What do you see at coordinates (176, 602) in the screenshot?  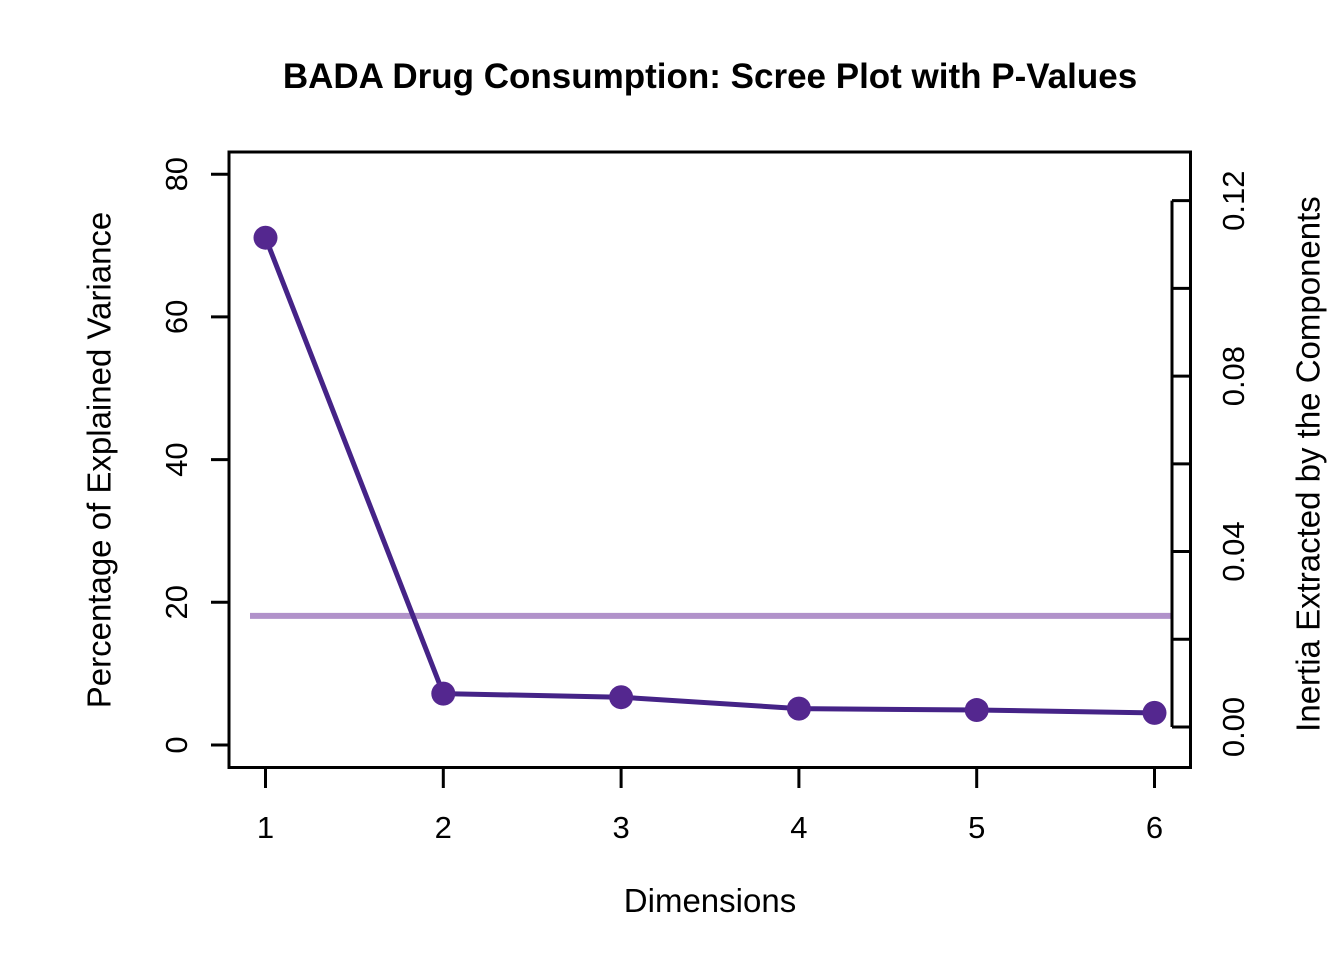 I see `left-axis-tick-label-20: 20` at bounding box center [176, 602].